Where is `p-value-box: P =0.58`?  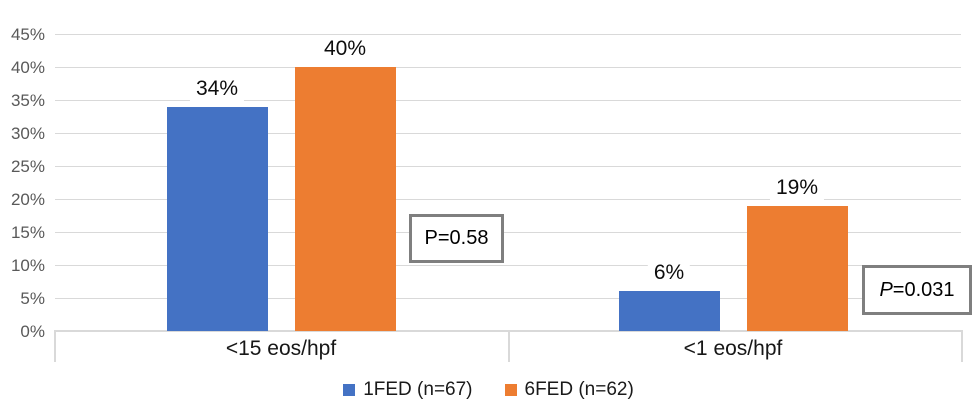
p-value-box: P =0.58 is located at coordinates (456, 238).